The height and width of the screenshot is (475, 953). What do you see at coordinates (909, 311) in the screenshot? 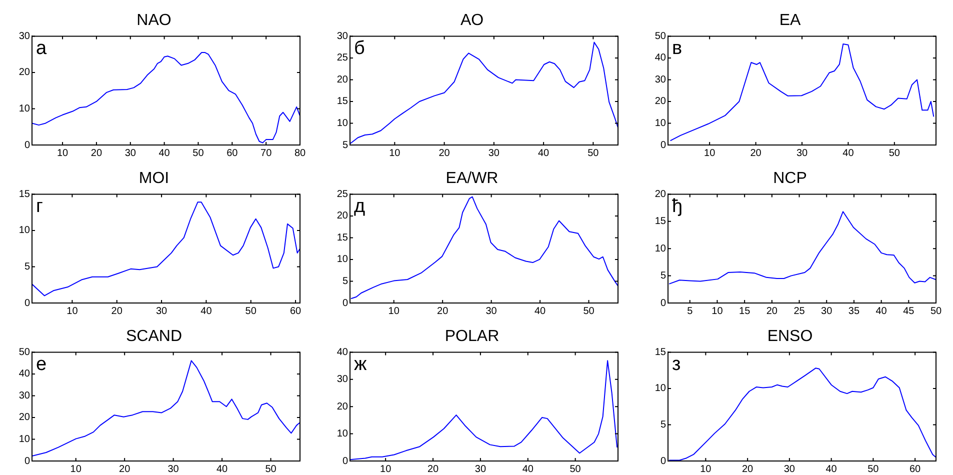
I see `x-tick-label: 45` at bounding box center [909, 311].